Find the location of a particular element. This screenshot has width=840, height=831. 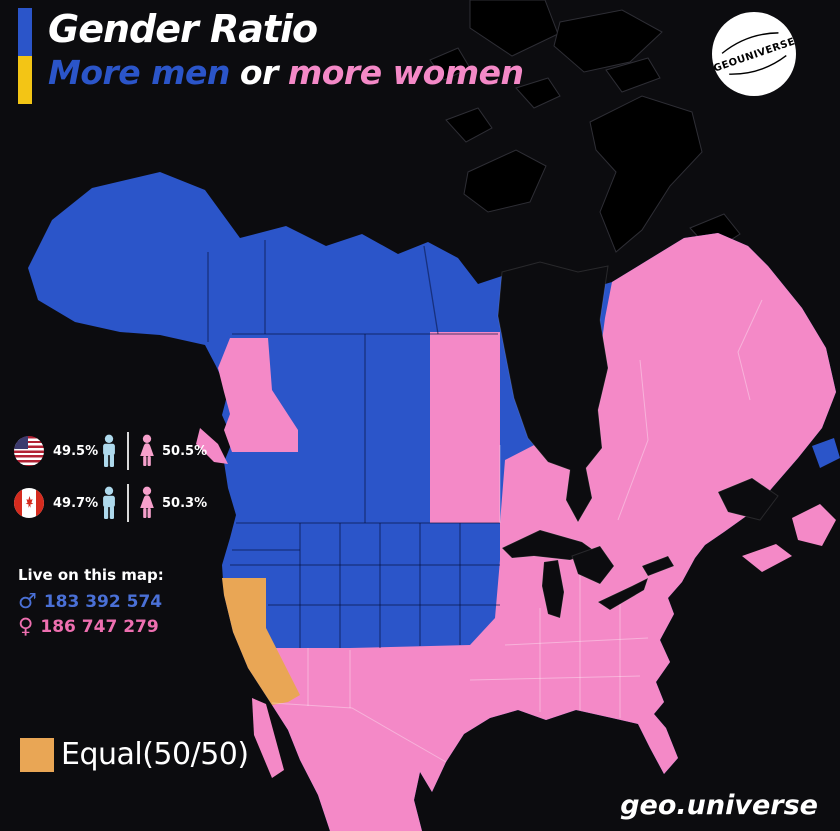

accent-bar-blue is located at coordinates (25, 32).